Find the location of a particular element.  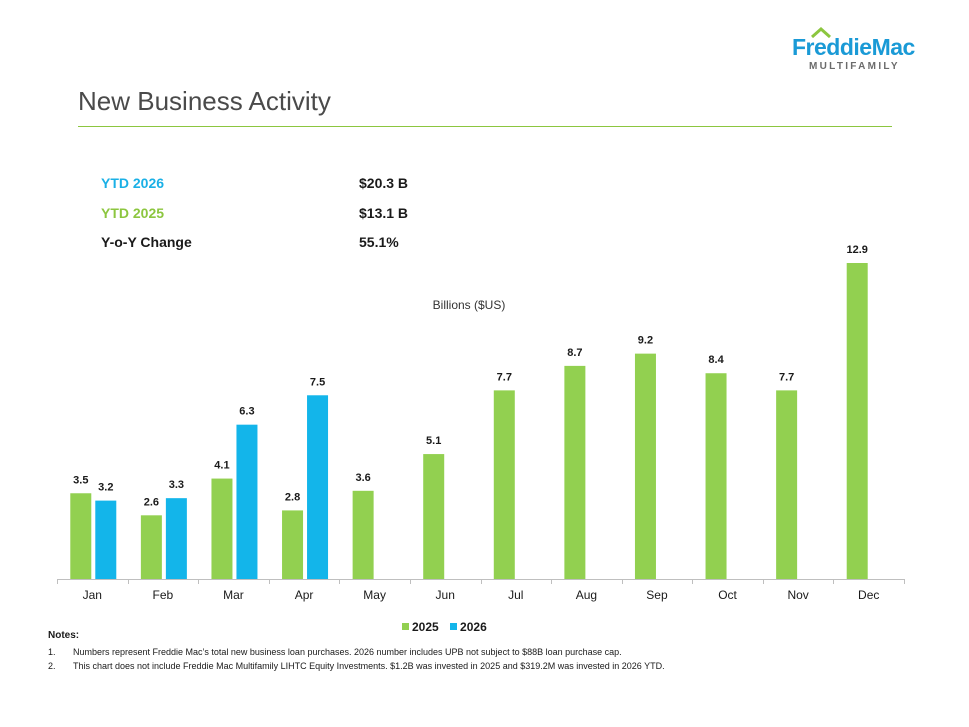

data-label-2025-oct: 8.4 is located at coordinates (716, 360).